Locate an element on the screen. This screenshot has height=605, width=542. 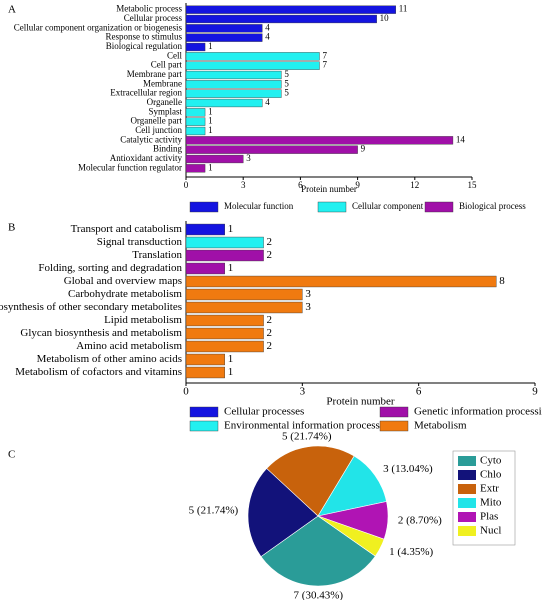
legend-label: Chlo is located at coordinates (491, 475).